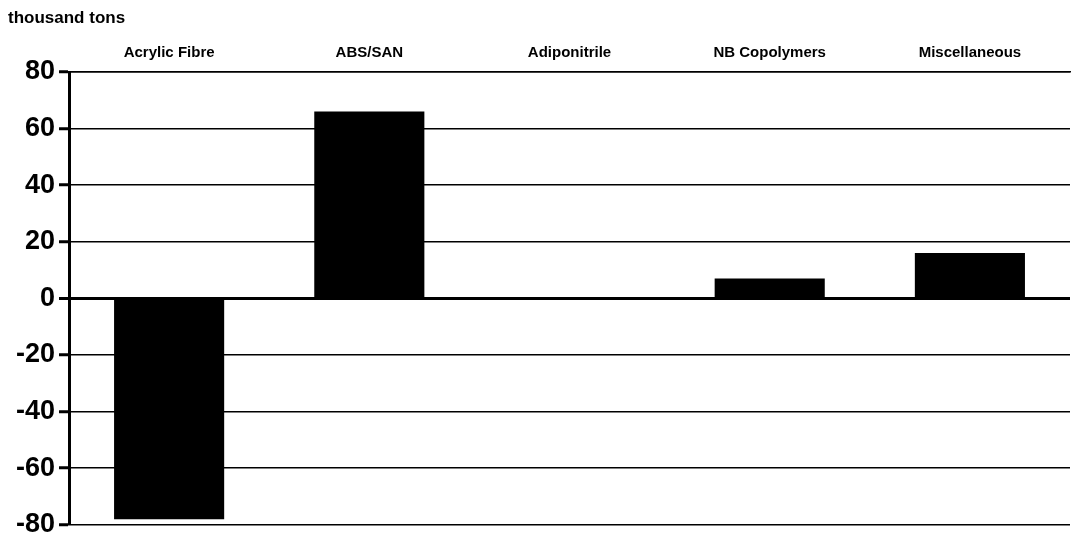 The width and height of the screenshot is (1082, 557). What do you see at coordinates (40, 240) in the screenshot?
I see `y-tick-label: 20` at bounding box center [40, 240].